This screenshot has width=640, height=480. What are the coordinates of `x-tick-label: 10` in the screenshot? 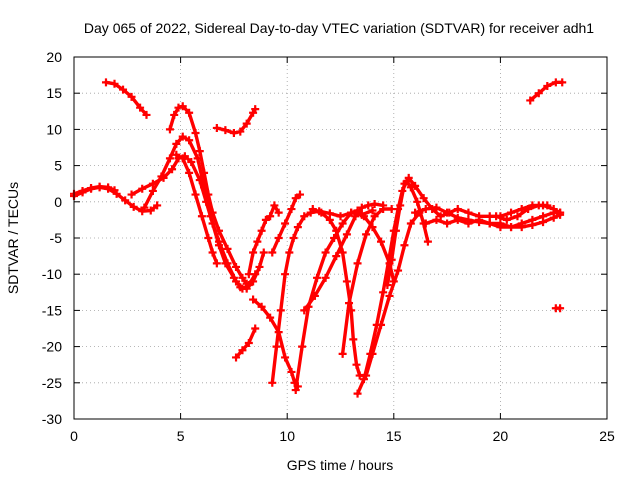 It's located at (287, 436).